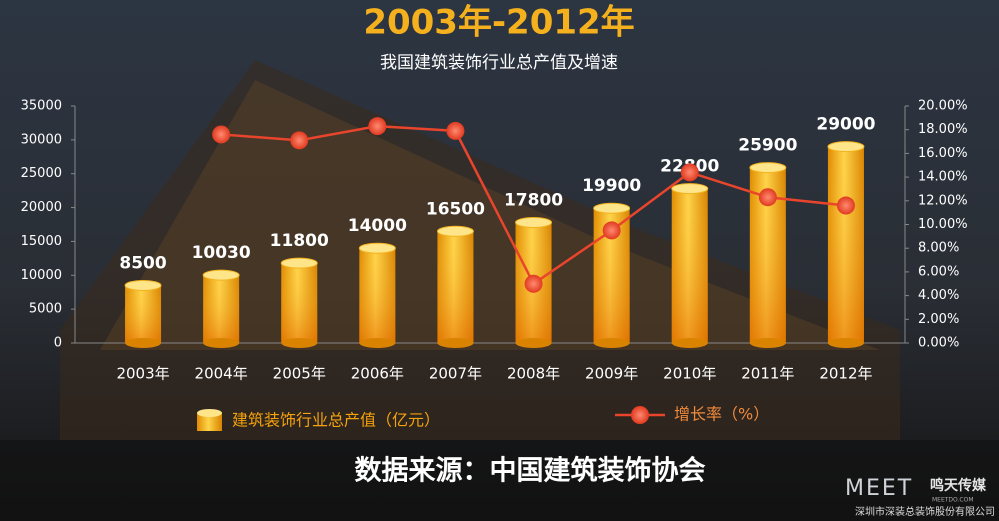  What do you see at coordinates (845, 374) in the screenshot?
I see `x-tick-label: 2012年` at bounding box center [845, 374].